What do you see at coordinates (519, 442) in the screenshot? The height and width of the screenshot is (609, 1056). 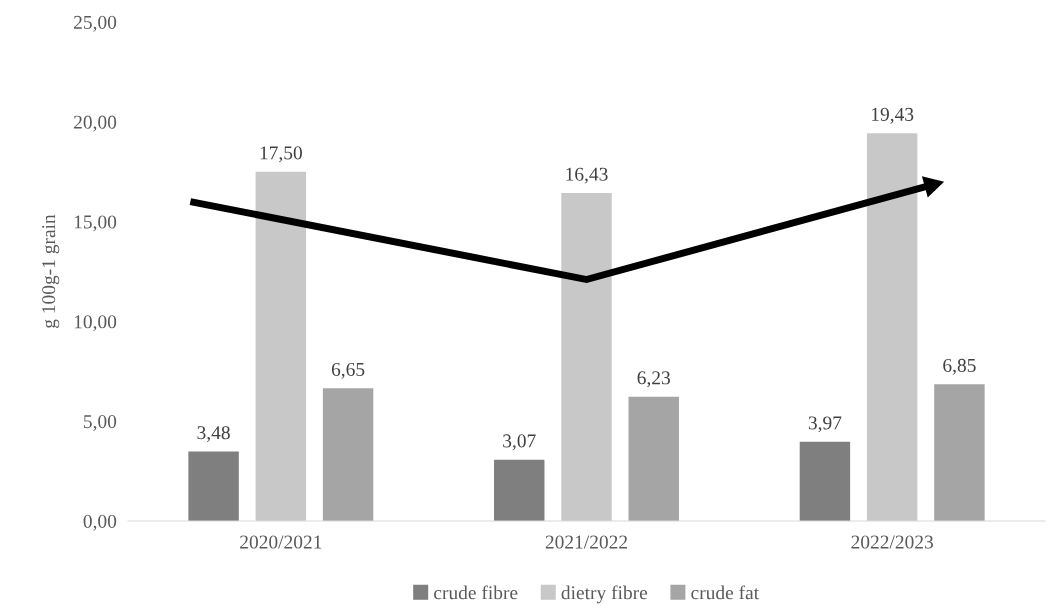 I see `text: 3,07` at bounding box center [519, 442].